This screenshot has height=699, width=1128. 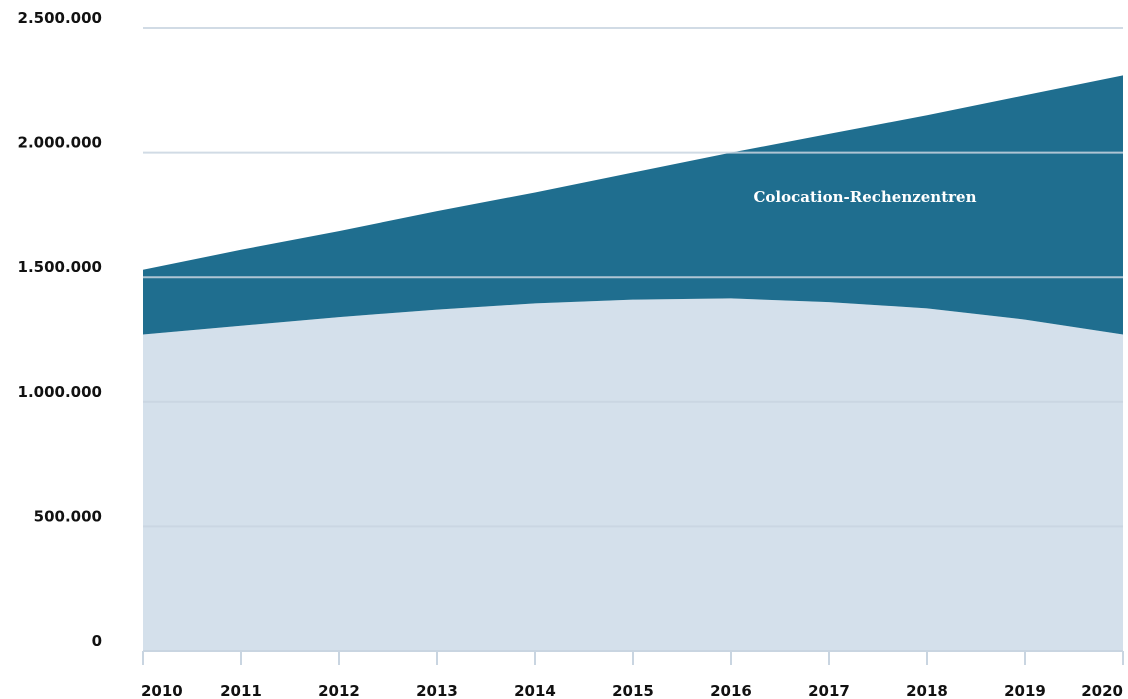 What do you see at coordinates (535, 690) in the screenshot?
I see `x-tick-label: 2014` at bounding box center [535, 690].